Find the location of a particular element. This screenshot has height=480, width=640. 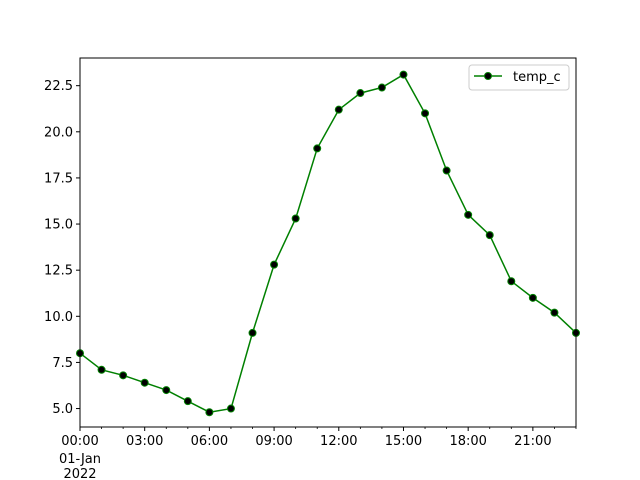

legend: temp_c is located at coordinates (519, 77).